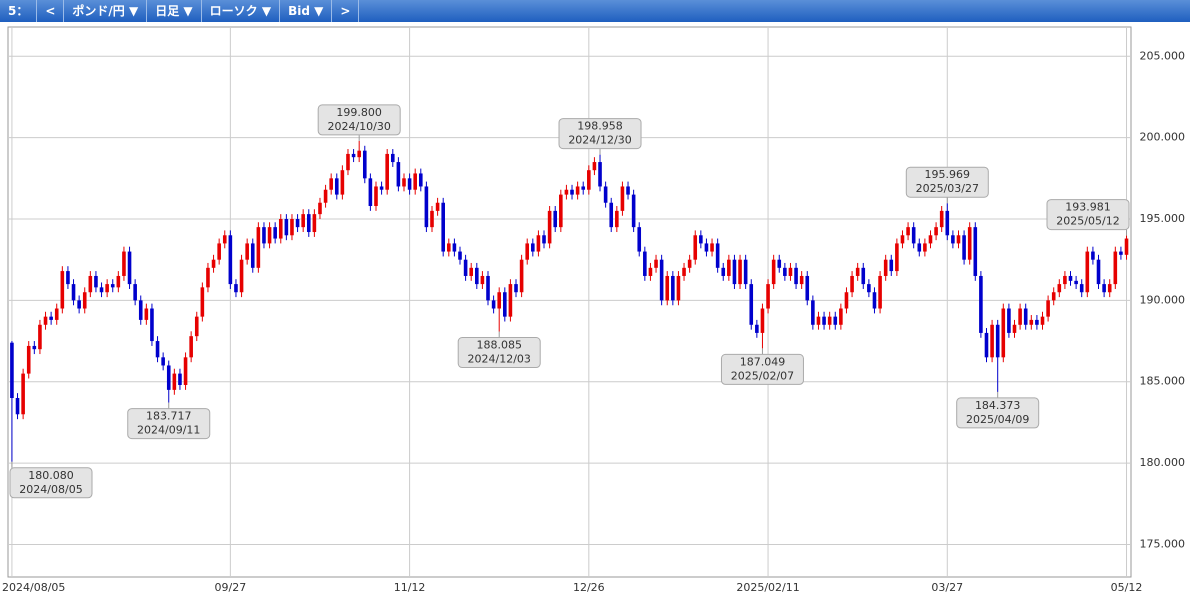 This screenshot has width=1190, height=597. What do you see at coordinates (410, 587) in the screenshot?
I see `x-tick-label: 11/12` at bounding box center [410, 587].